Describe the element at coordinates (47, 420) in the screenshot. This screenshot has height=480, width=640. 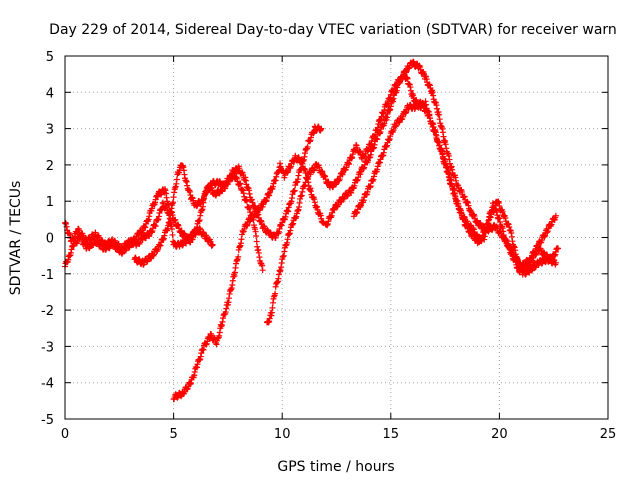
I see `y-tick-label: -5` at that location.